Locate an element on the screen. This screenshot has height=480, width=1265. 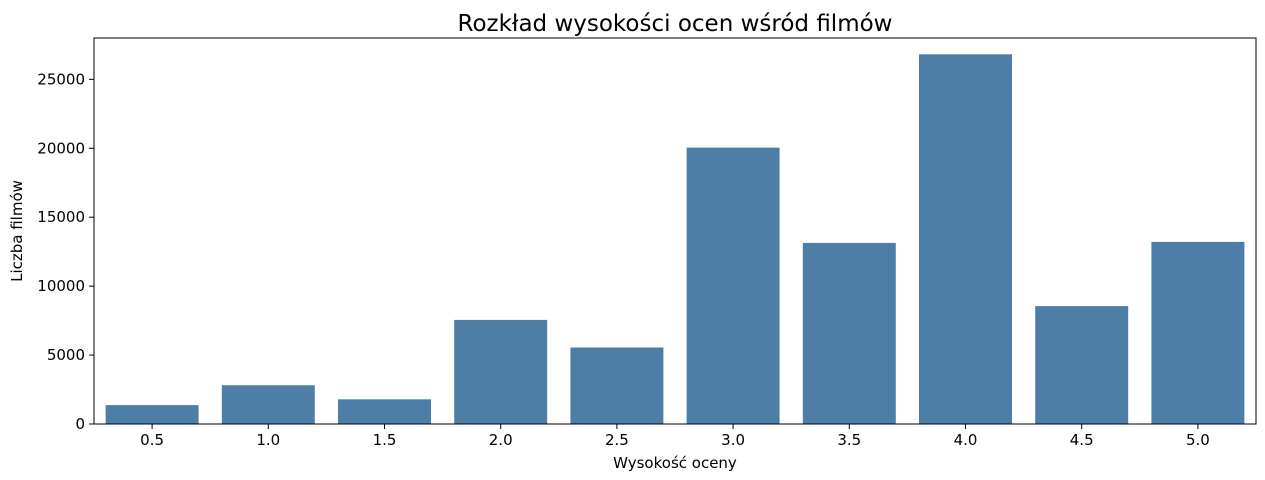
x-tick-label: 1.0 is located at coordinates (268, 440).